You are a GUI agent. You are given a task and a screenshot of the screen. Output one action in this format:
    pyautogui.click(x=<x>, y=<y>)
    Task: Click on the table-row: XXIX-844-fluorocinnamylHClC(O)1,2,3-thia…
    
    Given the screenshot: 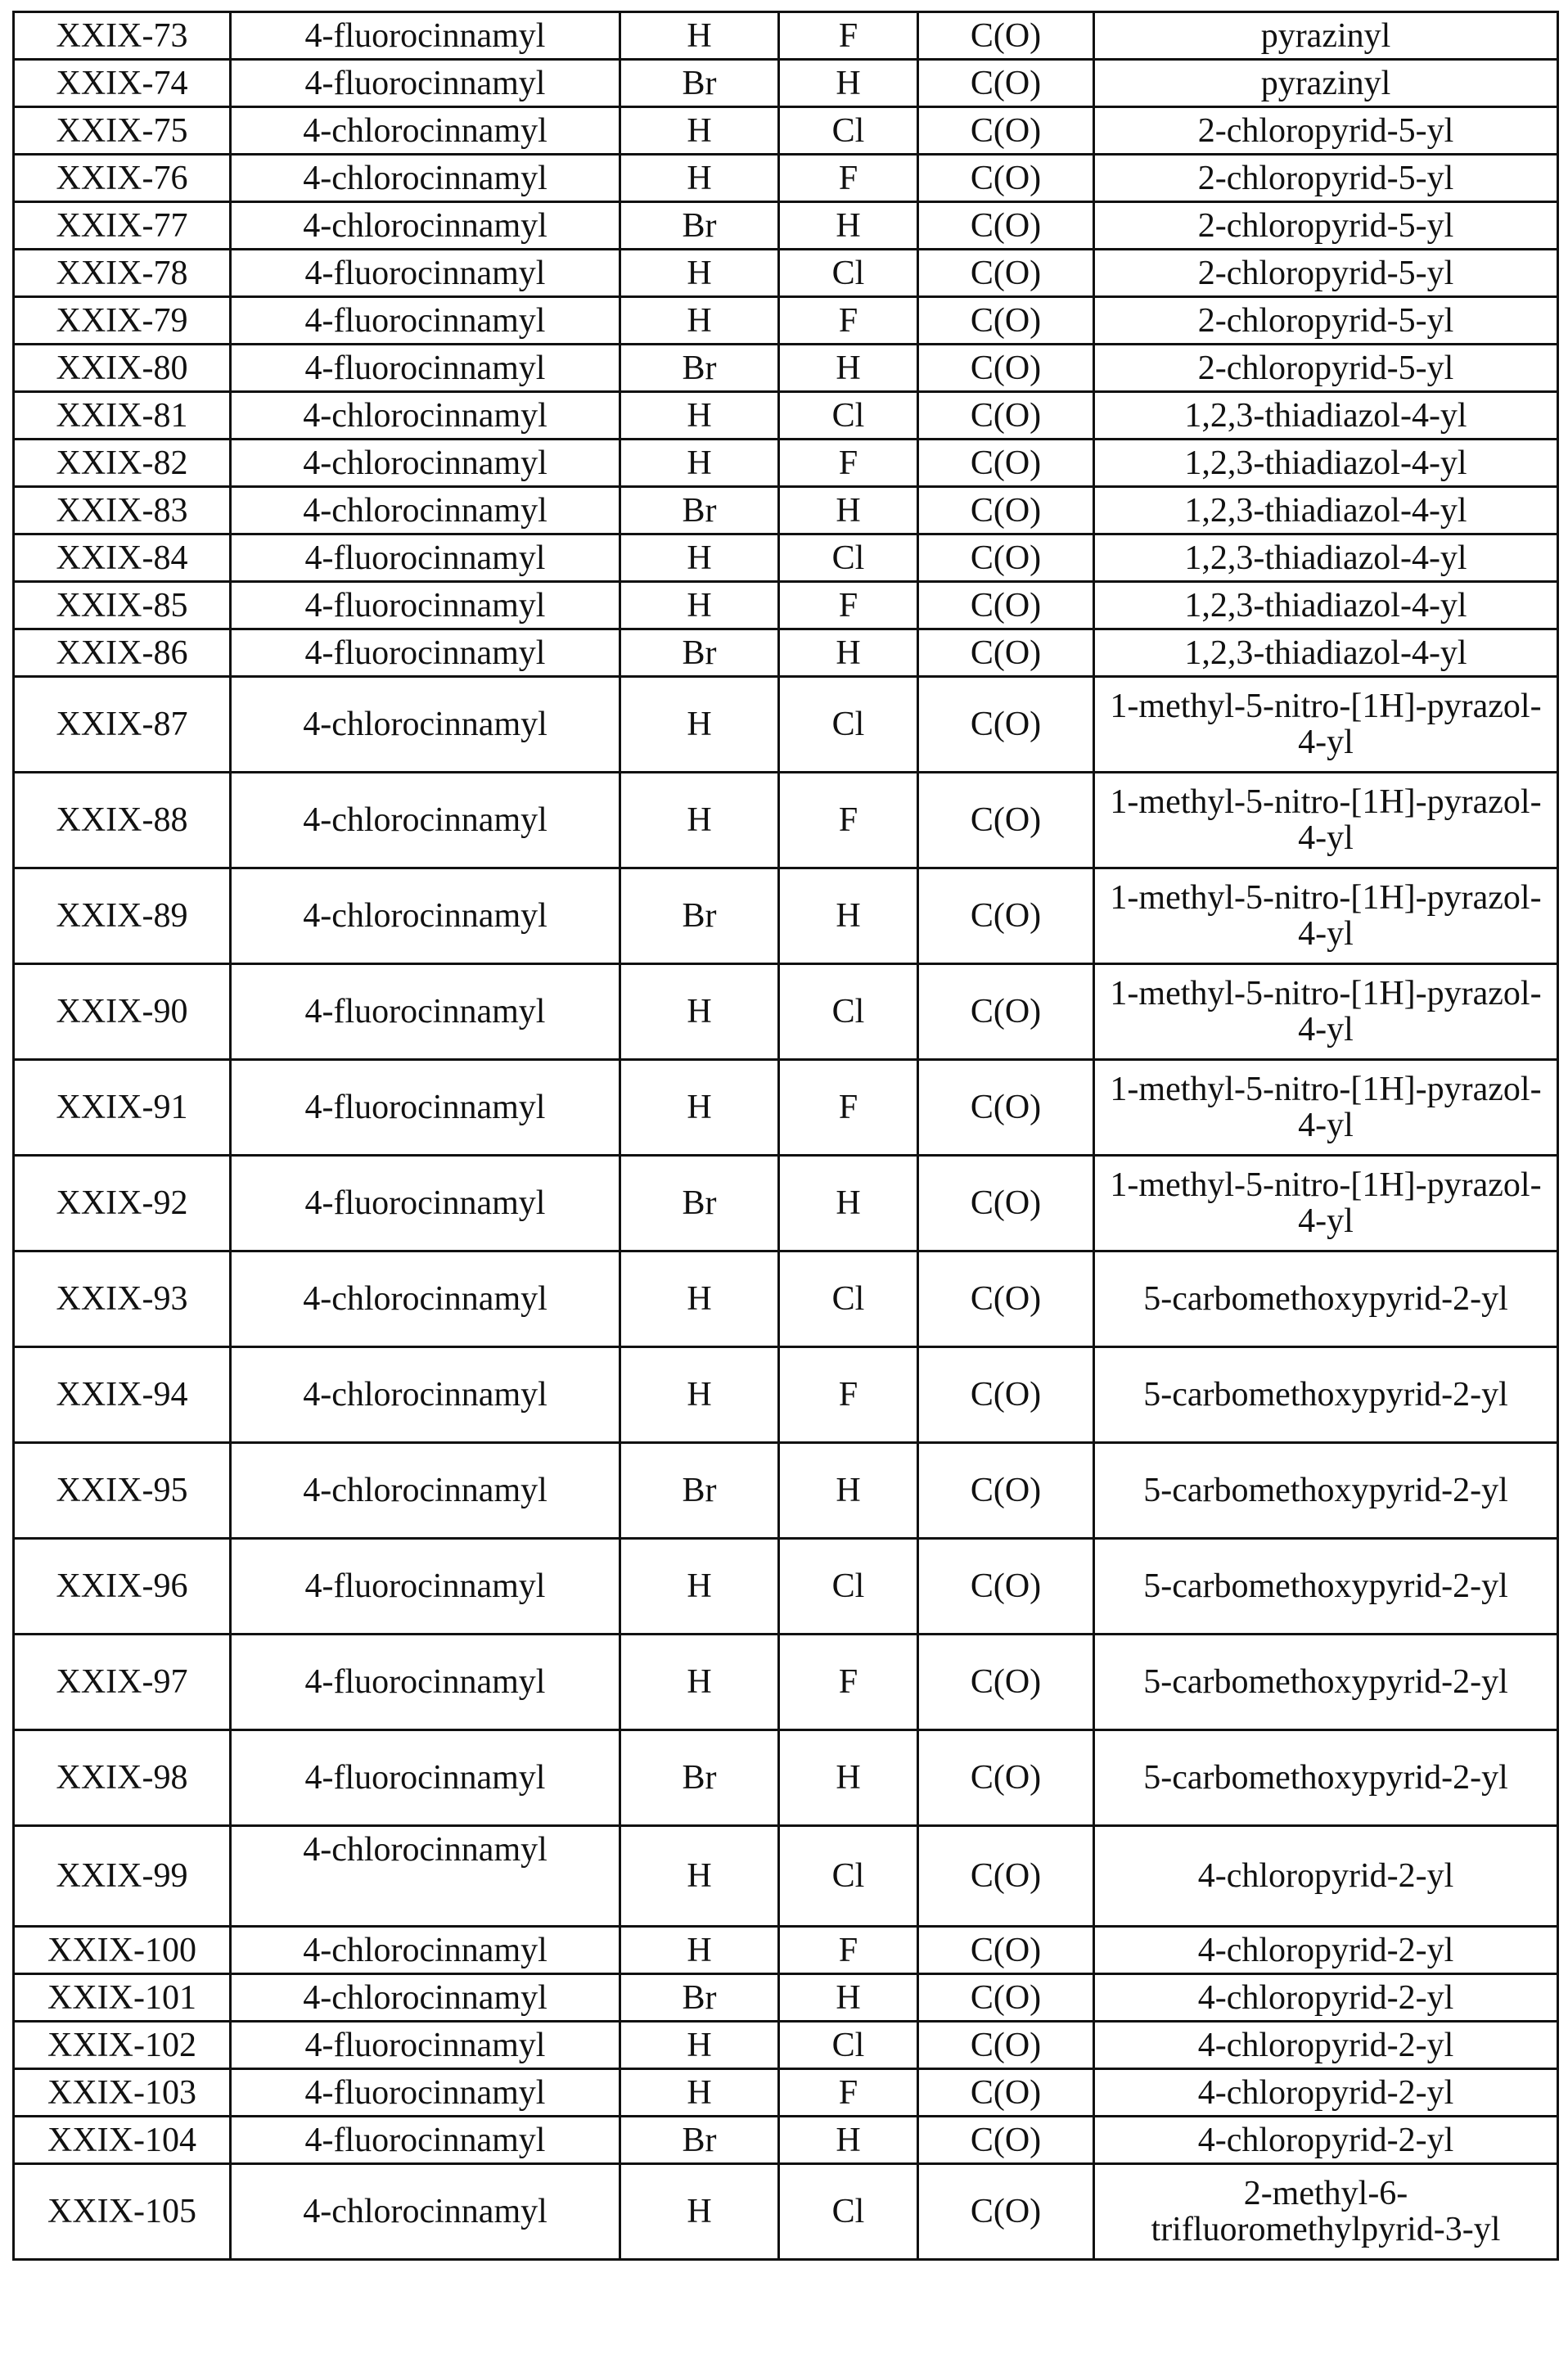 What is the action you would take?
    pyautogui.click(x=786, y=558)
    